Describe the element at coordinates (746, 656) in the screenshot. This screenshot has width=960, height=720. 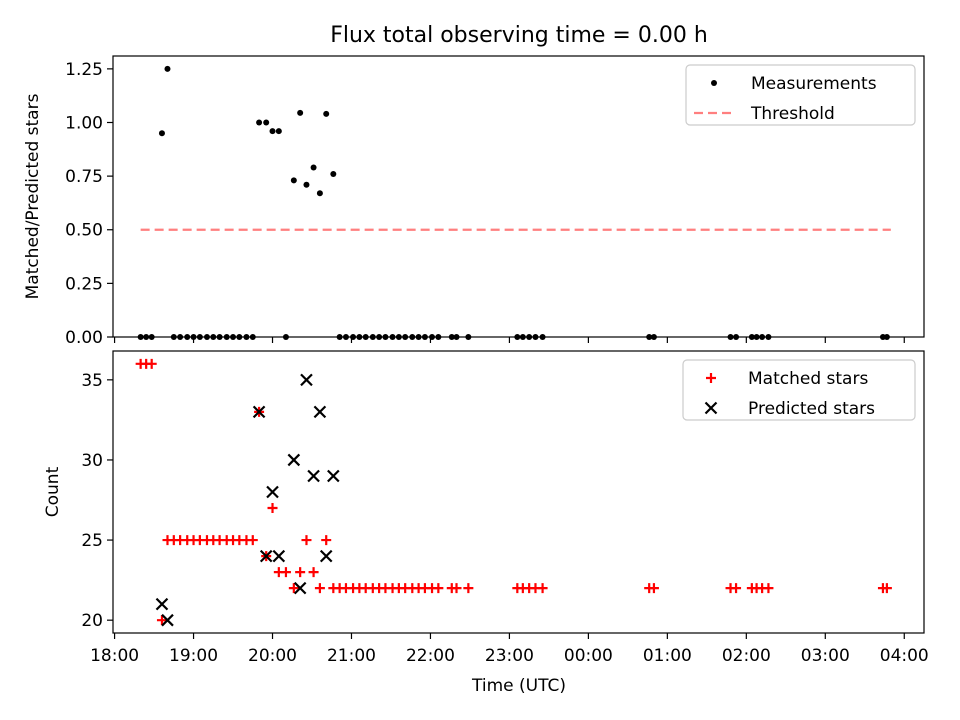
I see `x-tick-label: 02:00` at that location.